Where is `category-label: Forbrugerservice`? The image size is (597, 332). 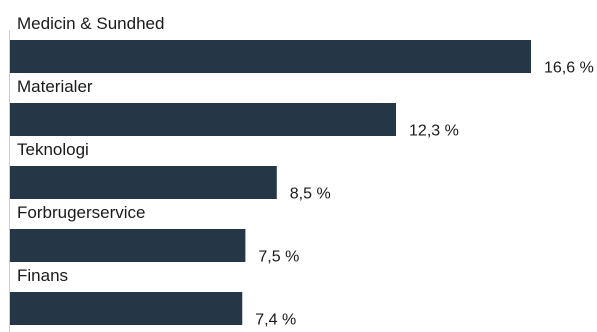 category-label: Forbrugerservice is located at coordinates (81, 212).